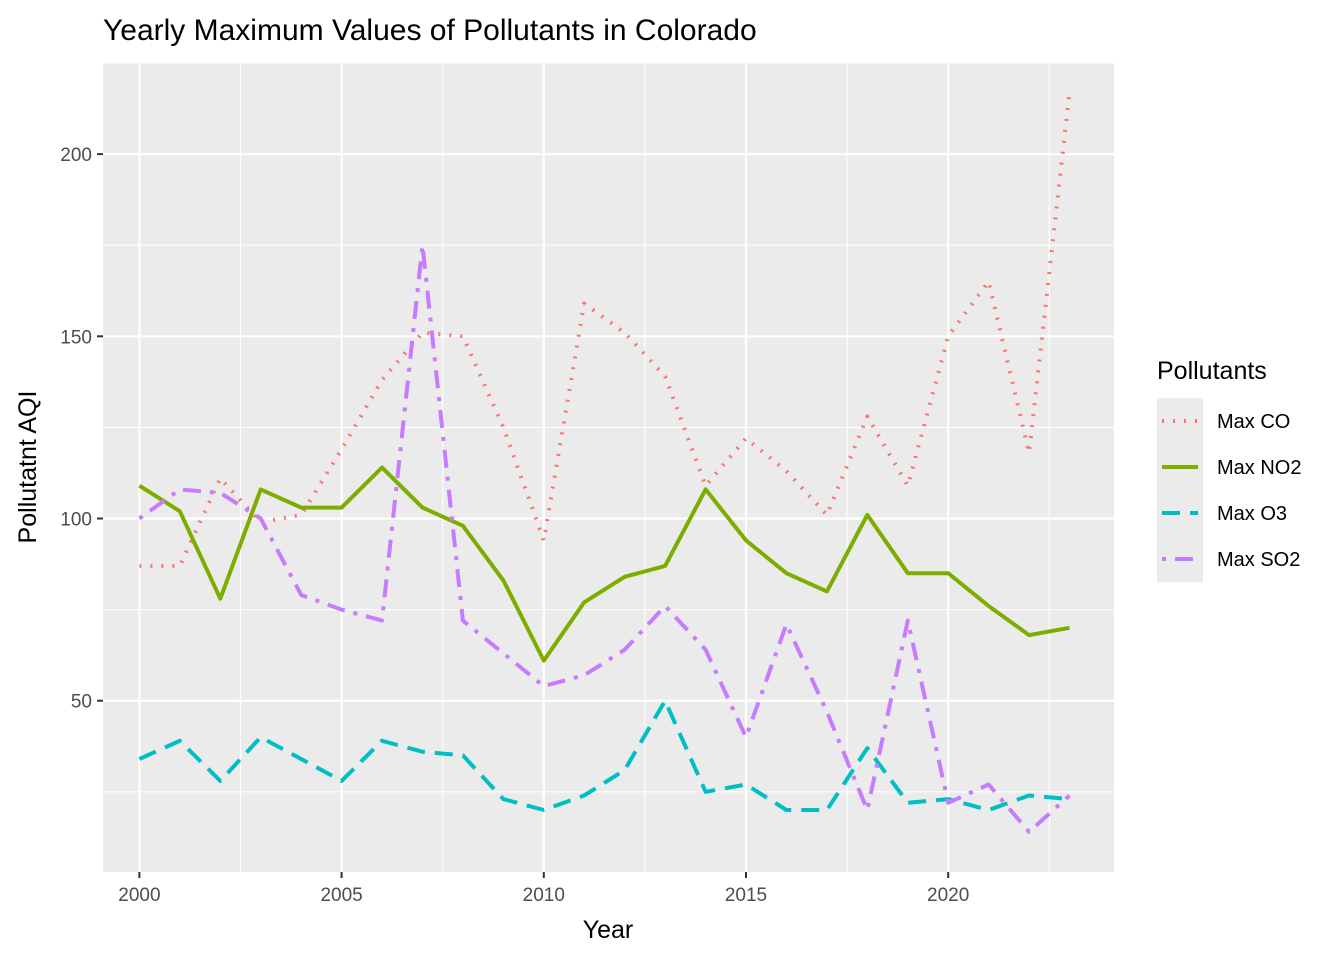  What do you see at coordinates (746, 895) in the screenshot?
I see `x-tick-label: 2015` at bounding box center [746, 895].